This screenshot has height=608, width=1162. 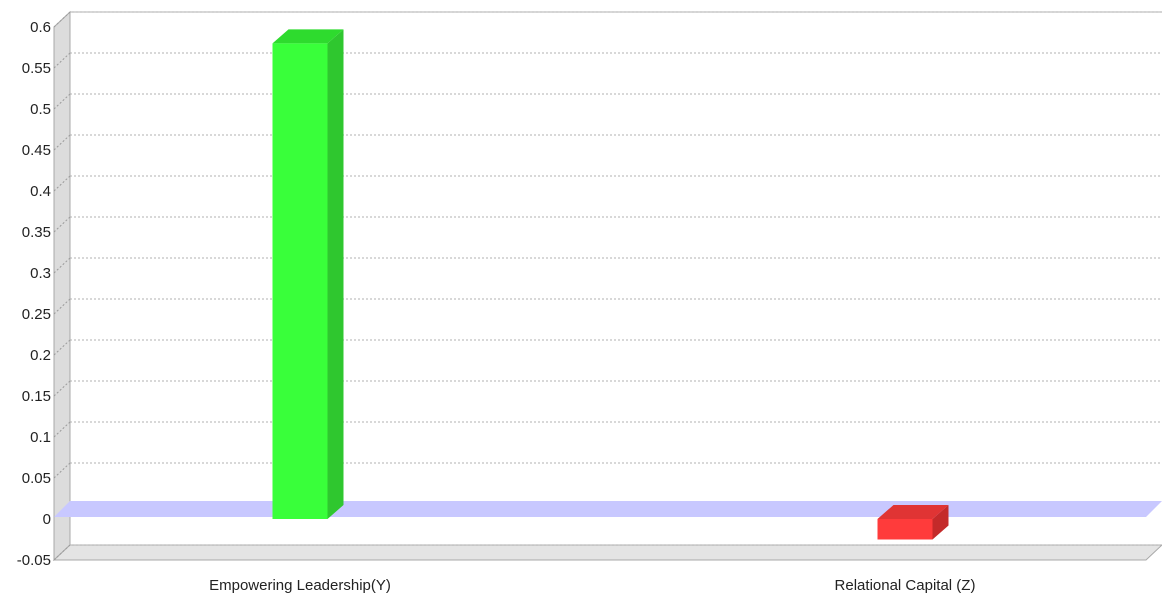 I want to click on zero-plane, so click(x=608, y=509).